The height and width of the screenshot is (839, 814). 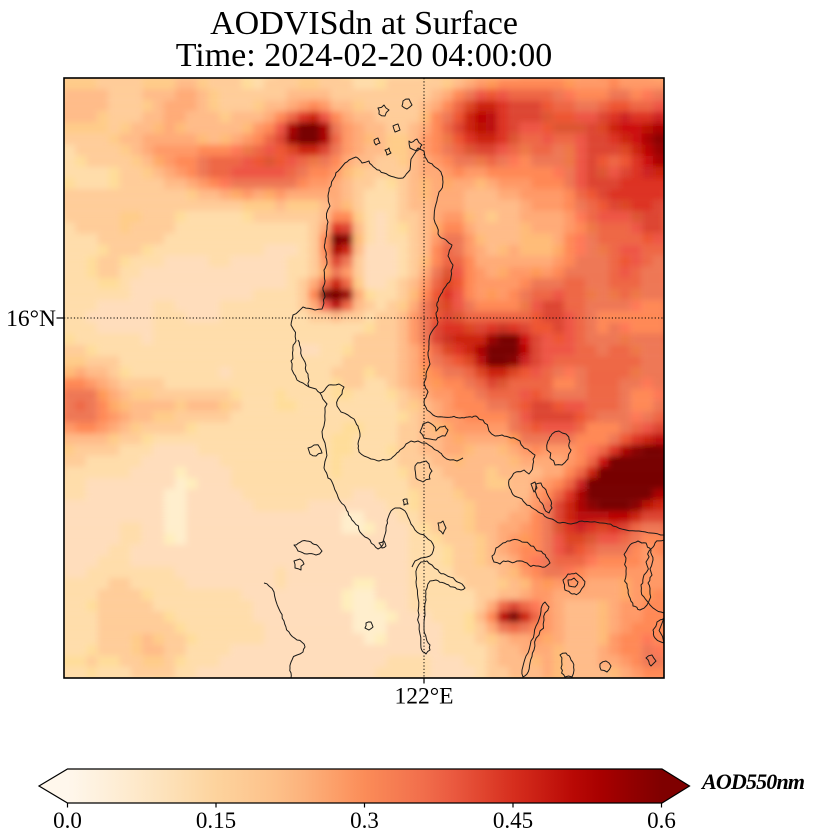 I want to click on svg-text: 0.45, so click(x=513, y=820).